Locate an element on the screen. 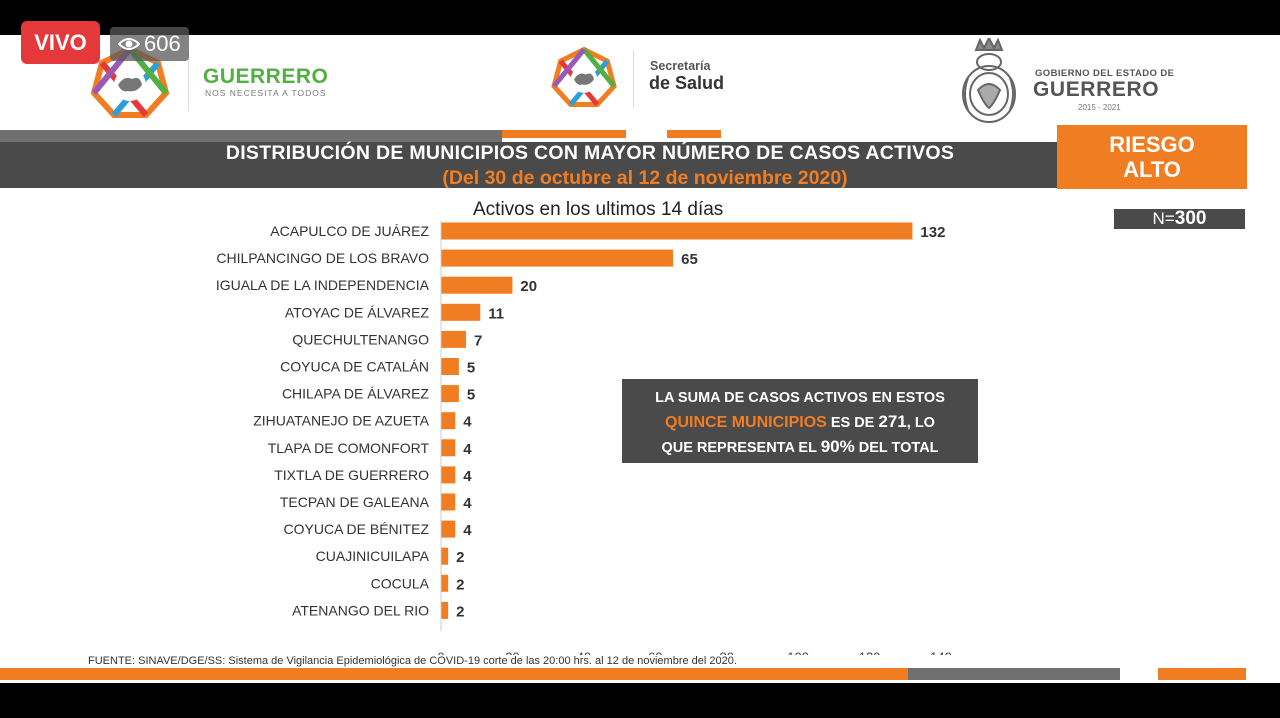 Image resolution: width=1280 pixels, height=718 pixels. category-label: ACAPULCO DE JUÁREZ is located at coordinates (349, 231).